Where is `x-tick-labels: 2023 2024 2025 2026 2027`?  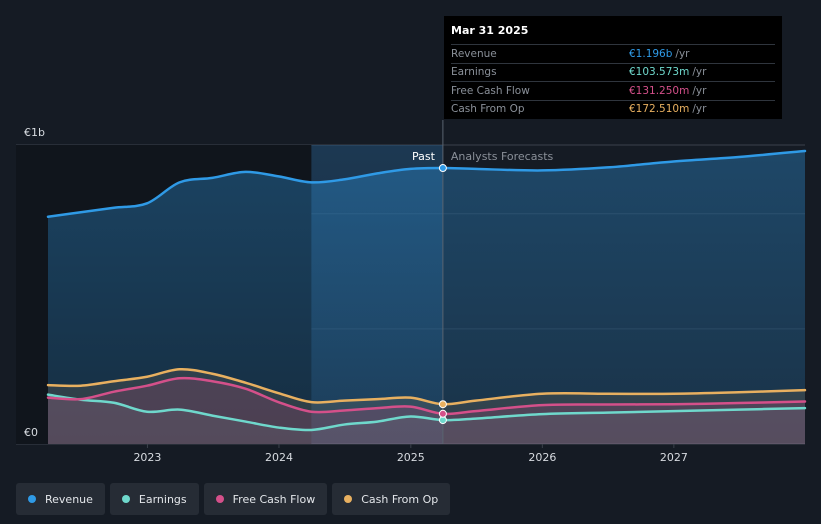
x-tick-labels: 2023 2024 2025 2026 2027 is located at coordinates (410, 454).